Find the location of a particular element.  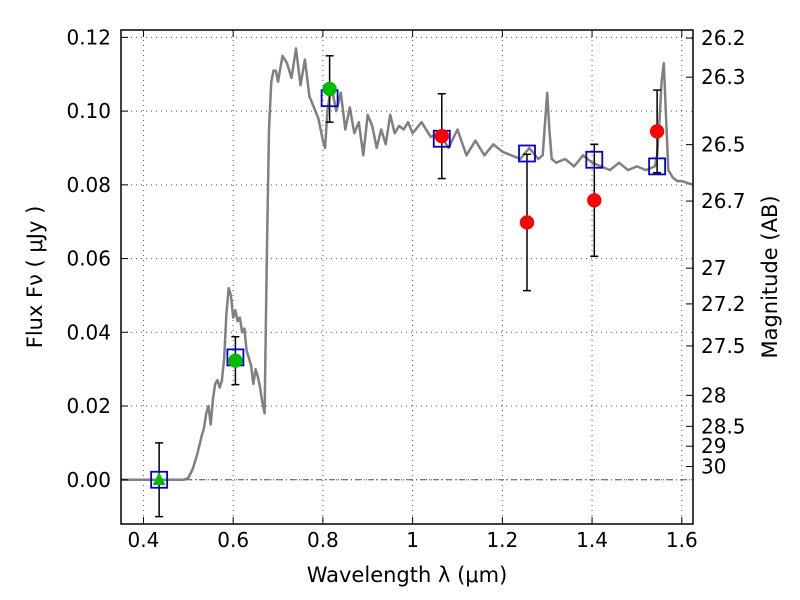

magnitude-tick-label: 28 is located at coordinates (713, 395).